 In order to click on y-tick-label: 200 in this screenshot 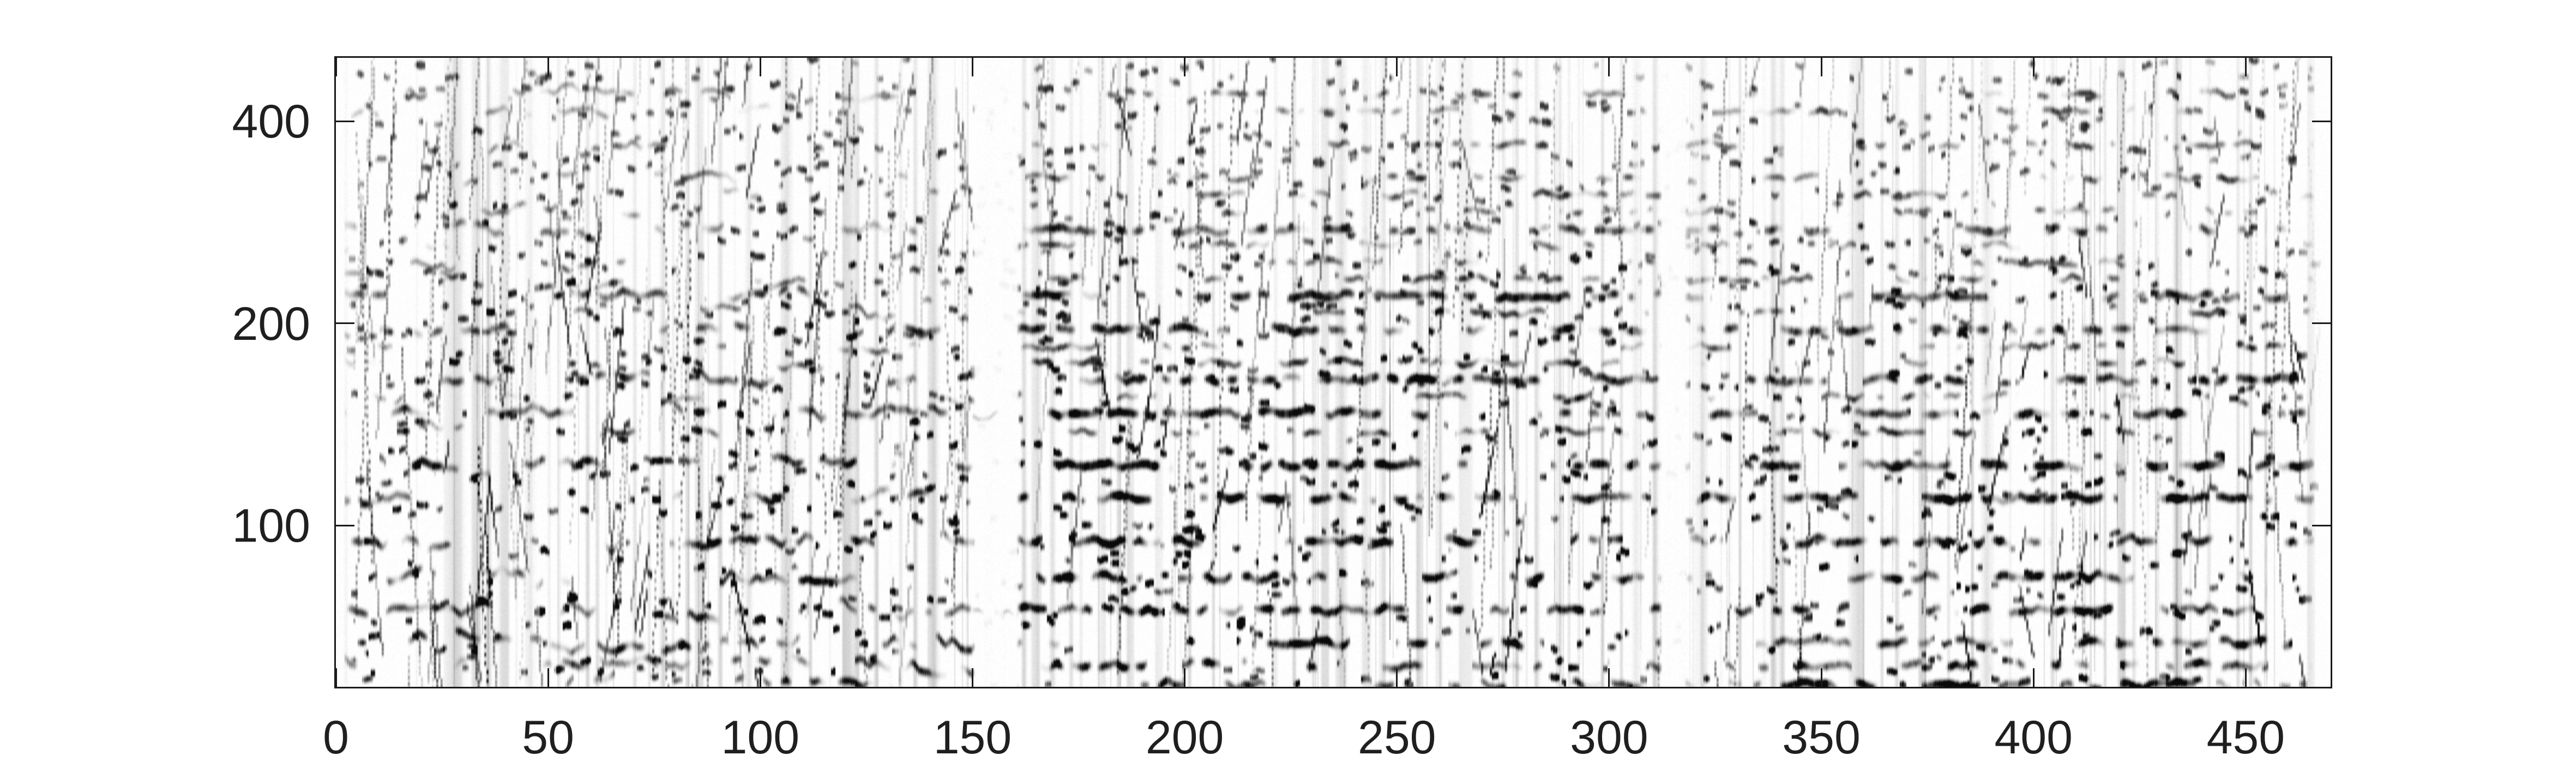, I will do `click(271, 323)`.